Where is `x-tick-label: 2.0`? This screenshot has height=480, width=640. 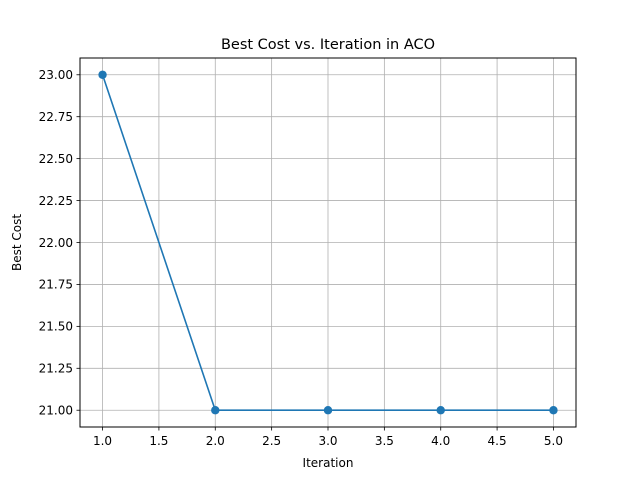 x-tick-label: 2.0 is located at coordinates (215, 441).